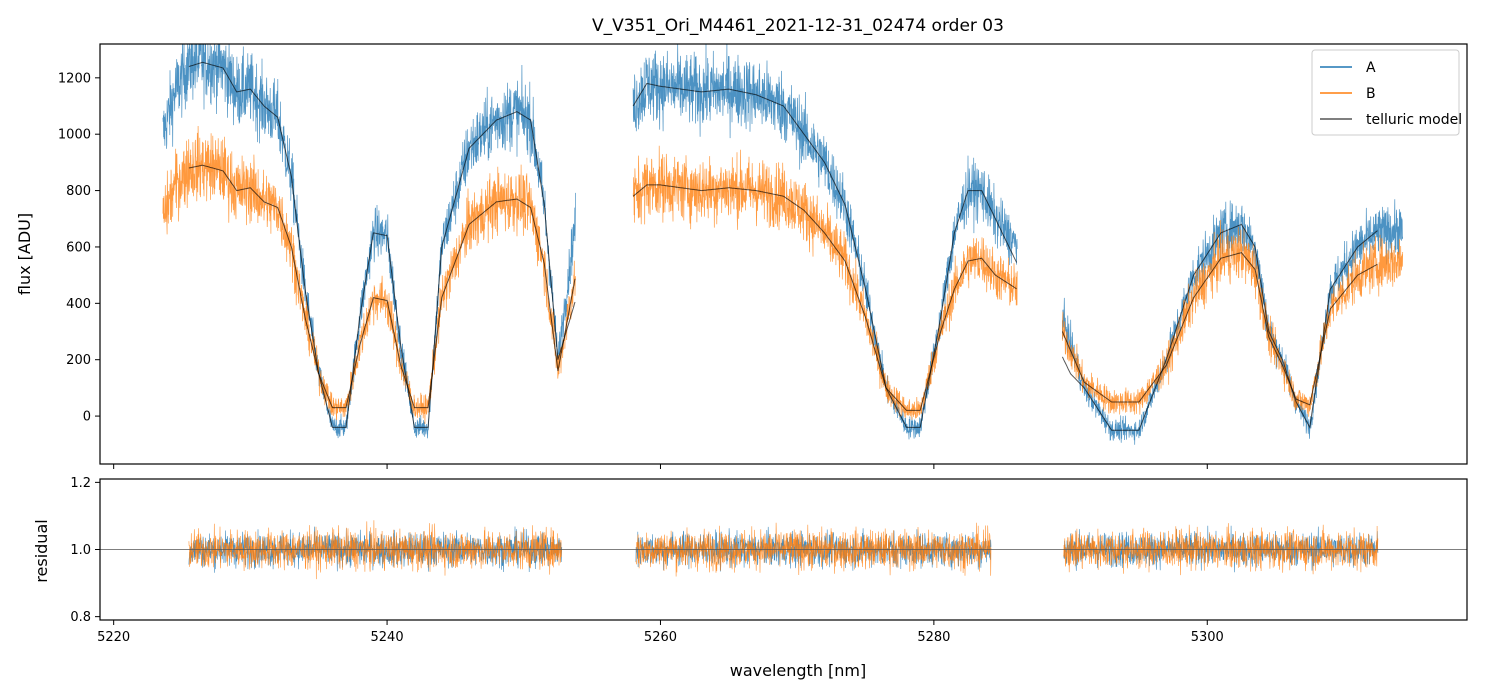  I want to click on residual-series-group, so click(783, 550).